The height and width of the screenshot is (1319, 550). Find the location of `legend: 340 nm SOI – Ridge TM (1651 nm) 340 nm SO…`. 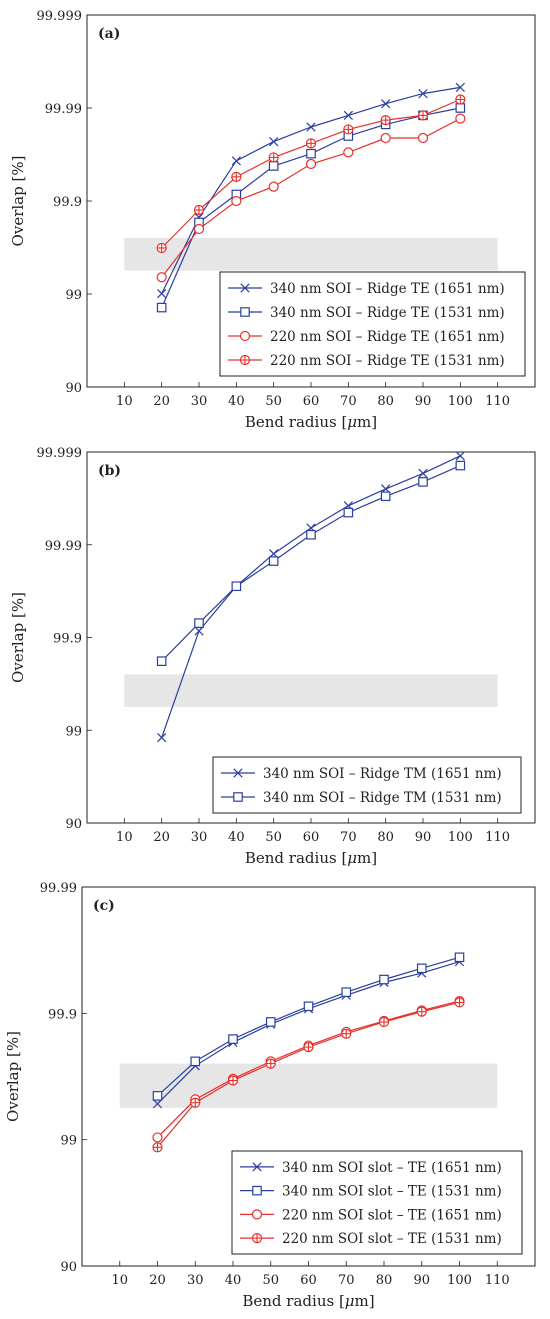

legend: 340 nm SOI – Ridge TM (1651 nm) 340 nm SO… is located at coordinates (367, 785).